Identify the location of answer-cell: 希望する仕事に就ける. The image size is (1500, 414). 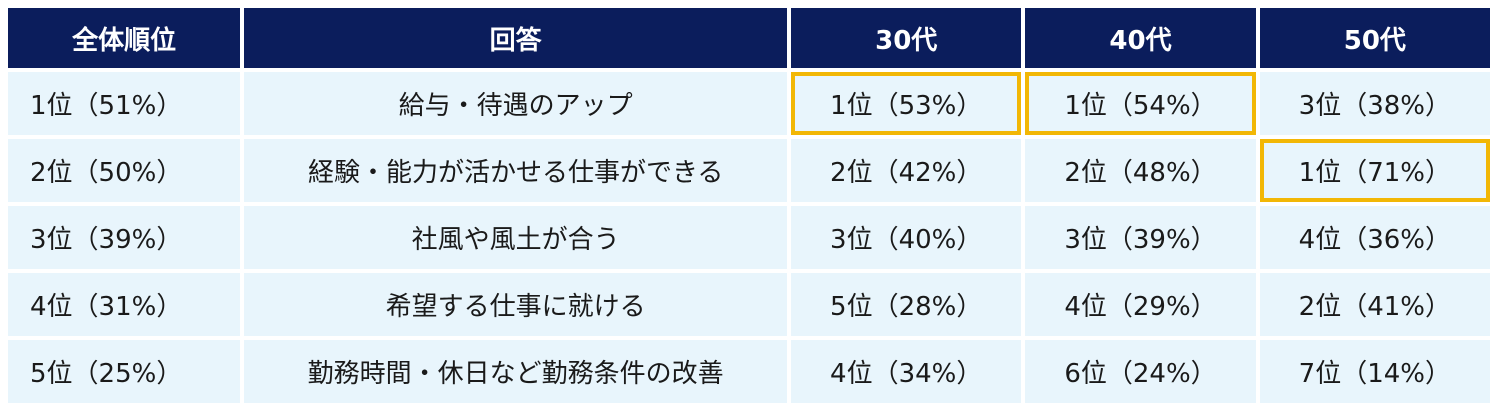
(516, 304).